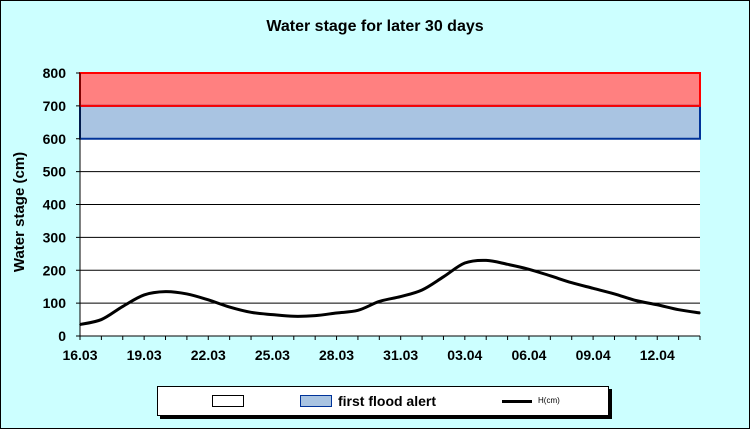 The width and height of the screenshot is (750, 429). What do you see at coordinates (62, 336) in the screenshot?
I see `y-tick-label-0: 0` at bounding box center [62, 336].